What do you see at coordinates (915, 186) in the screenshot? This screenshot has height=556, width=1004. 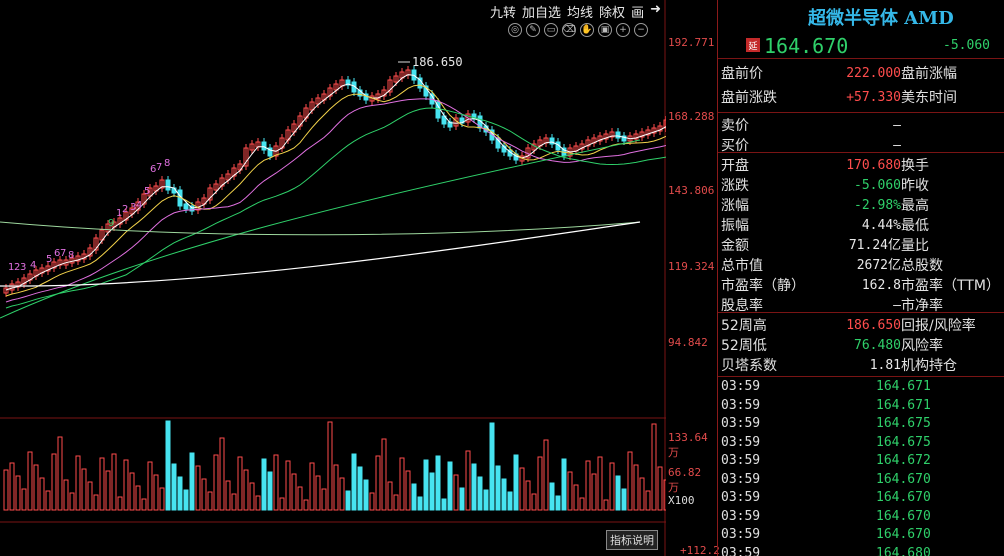 I see `quote-label-2: 昨收` at bounding box center [915, 186].